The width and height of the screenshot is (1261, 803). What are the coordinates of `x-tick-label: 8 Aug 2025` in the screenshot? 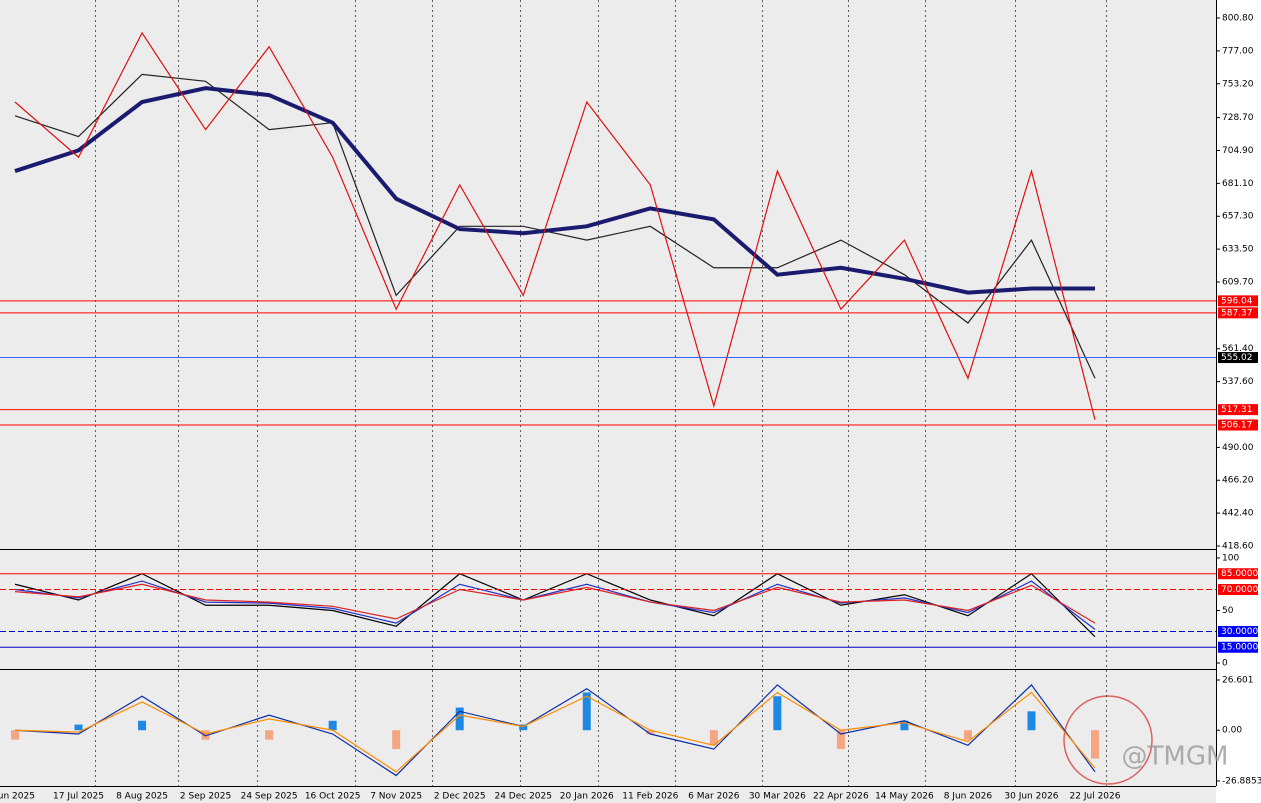 It's located at (142, 797).